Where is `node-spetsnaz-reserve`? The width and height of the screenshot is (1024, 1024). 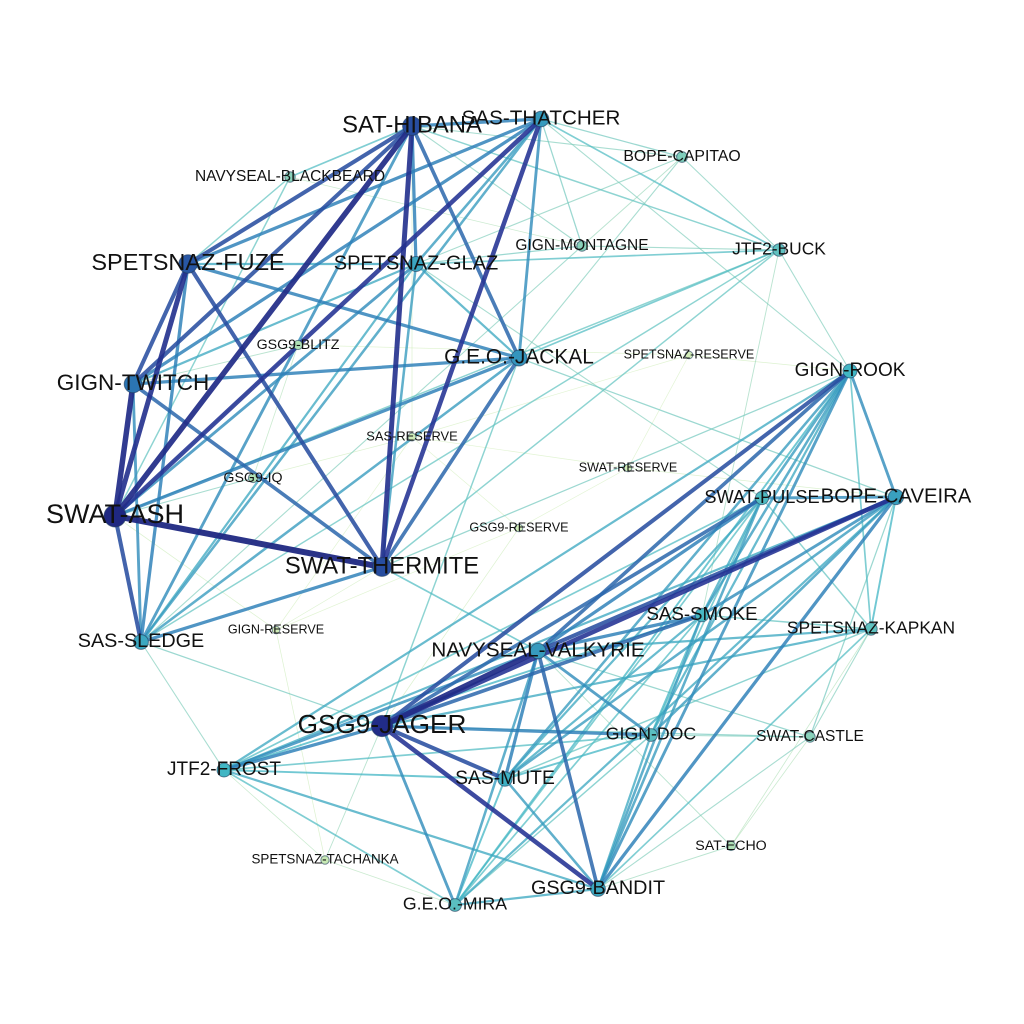
node-spetsnaz-reserve is located at coordinates (689, 355).